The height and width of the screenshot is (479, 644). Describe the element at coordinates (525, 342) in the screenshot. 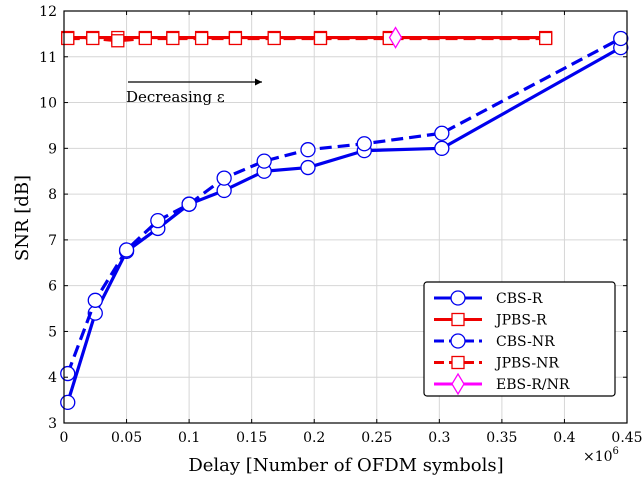

I see `legend-label-cbs-nr: CBS-NR` at that location.